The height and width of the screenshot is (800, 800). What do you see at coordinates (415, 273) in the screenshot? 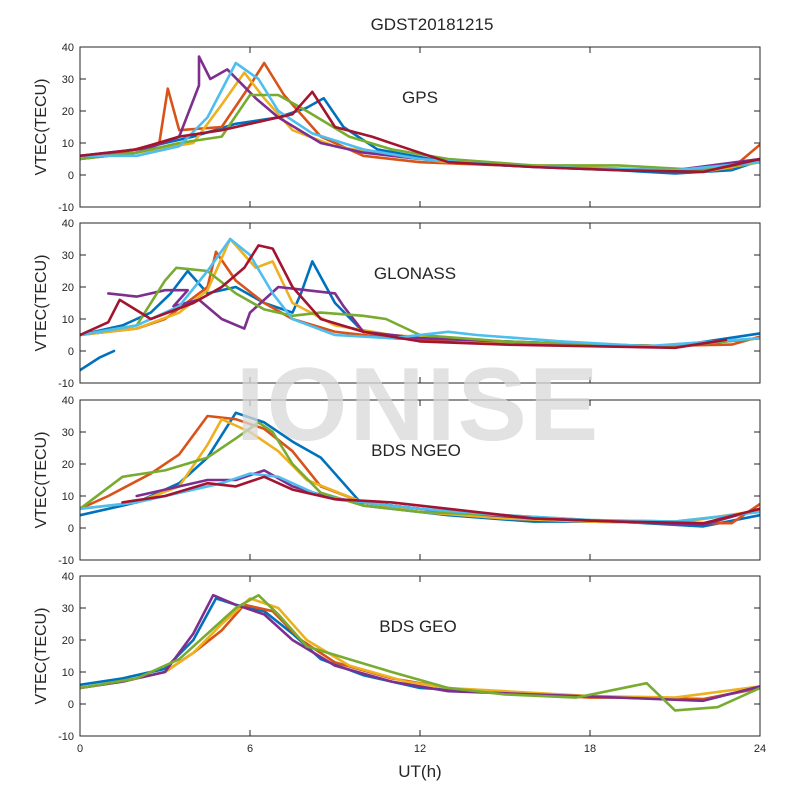
I see `panel-label: GLONASS` at bounding box center [415, 273].